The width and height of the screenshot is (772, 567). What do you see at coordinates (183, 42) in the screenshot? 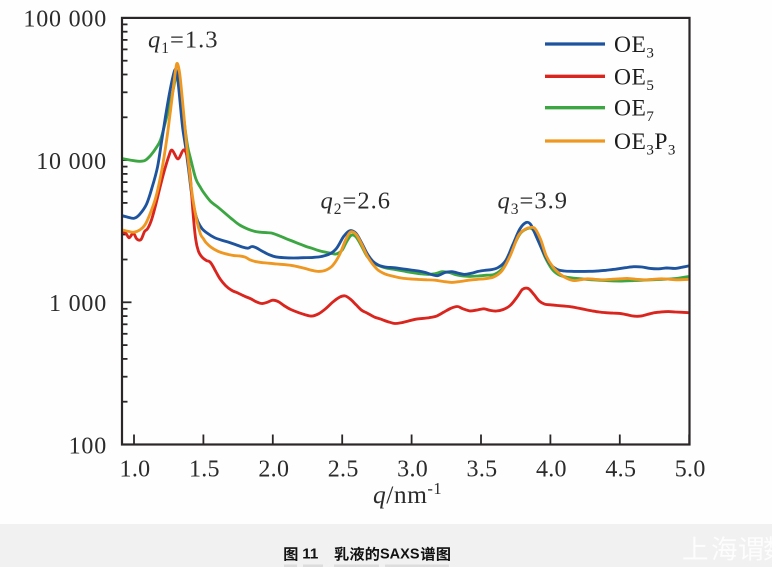
I see `svg-text: q1=1.3` at bounding box center [183, 42].